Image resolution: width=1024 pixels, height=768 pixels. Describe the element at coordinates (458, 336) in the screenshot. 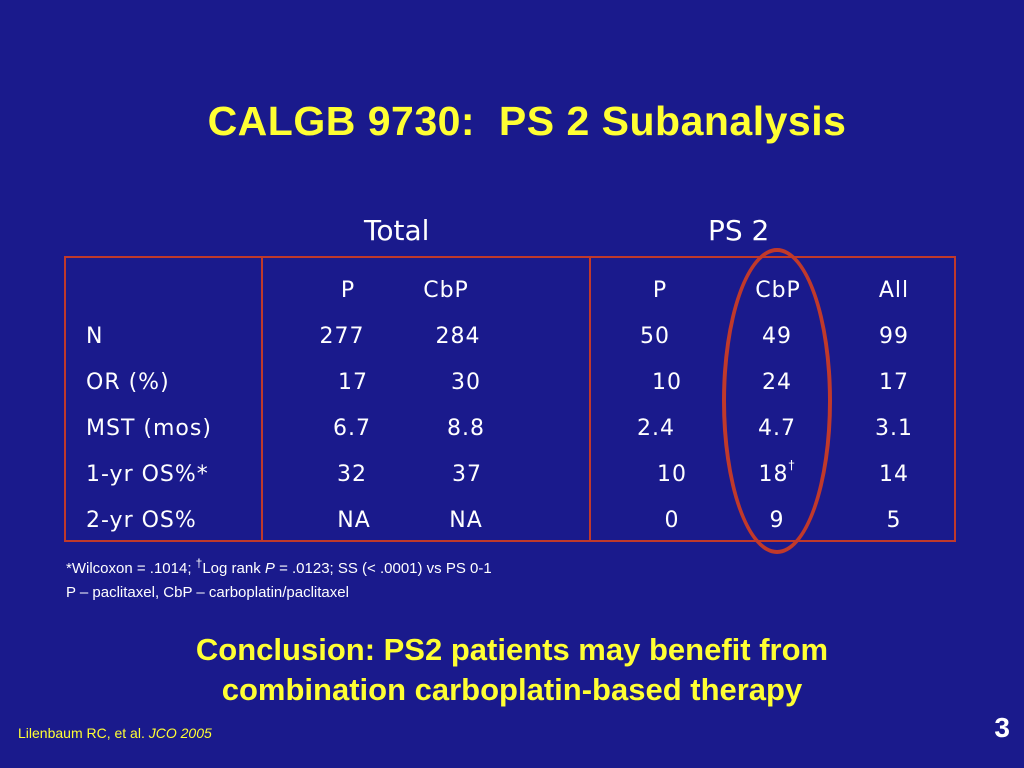

I see `table-cell: 284` at that location.